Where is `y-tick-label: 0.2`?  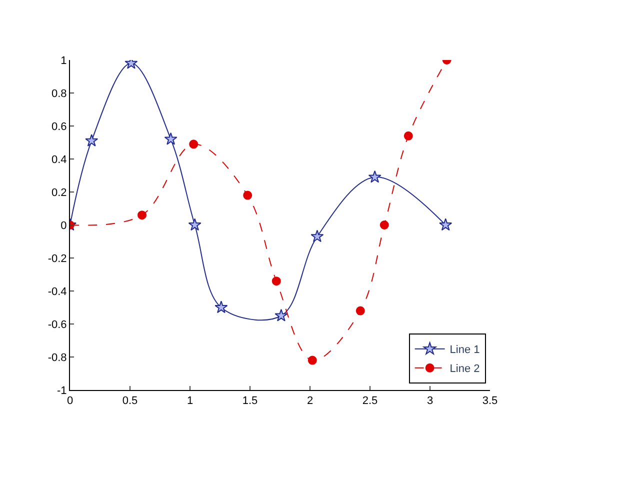
y-tick-label: 0.2 is located at coordinates (59, 192).